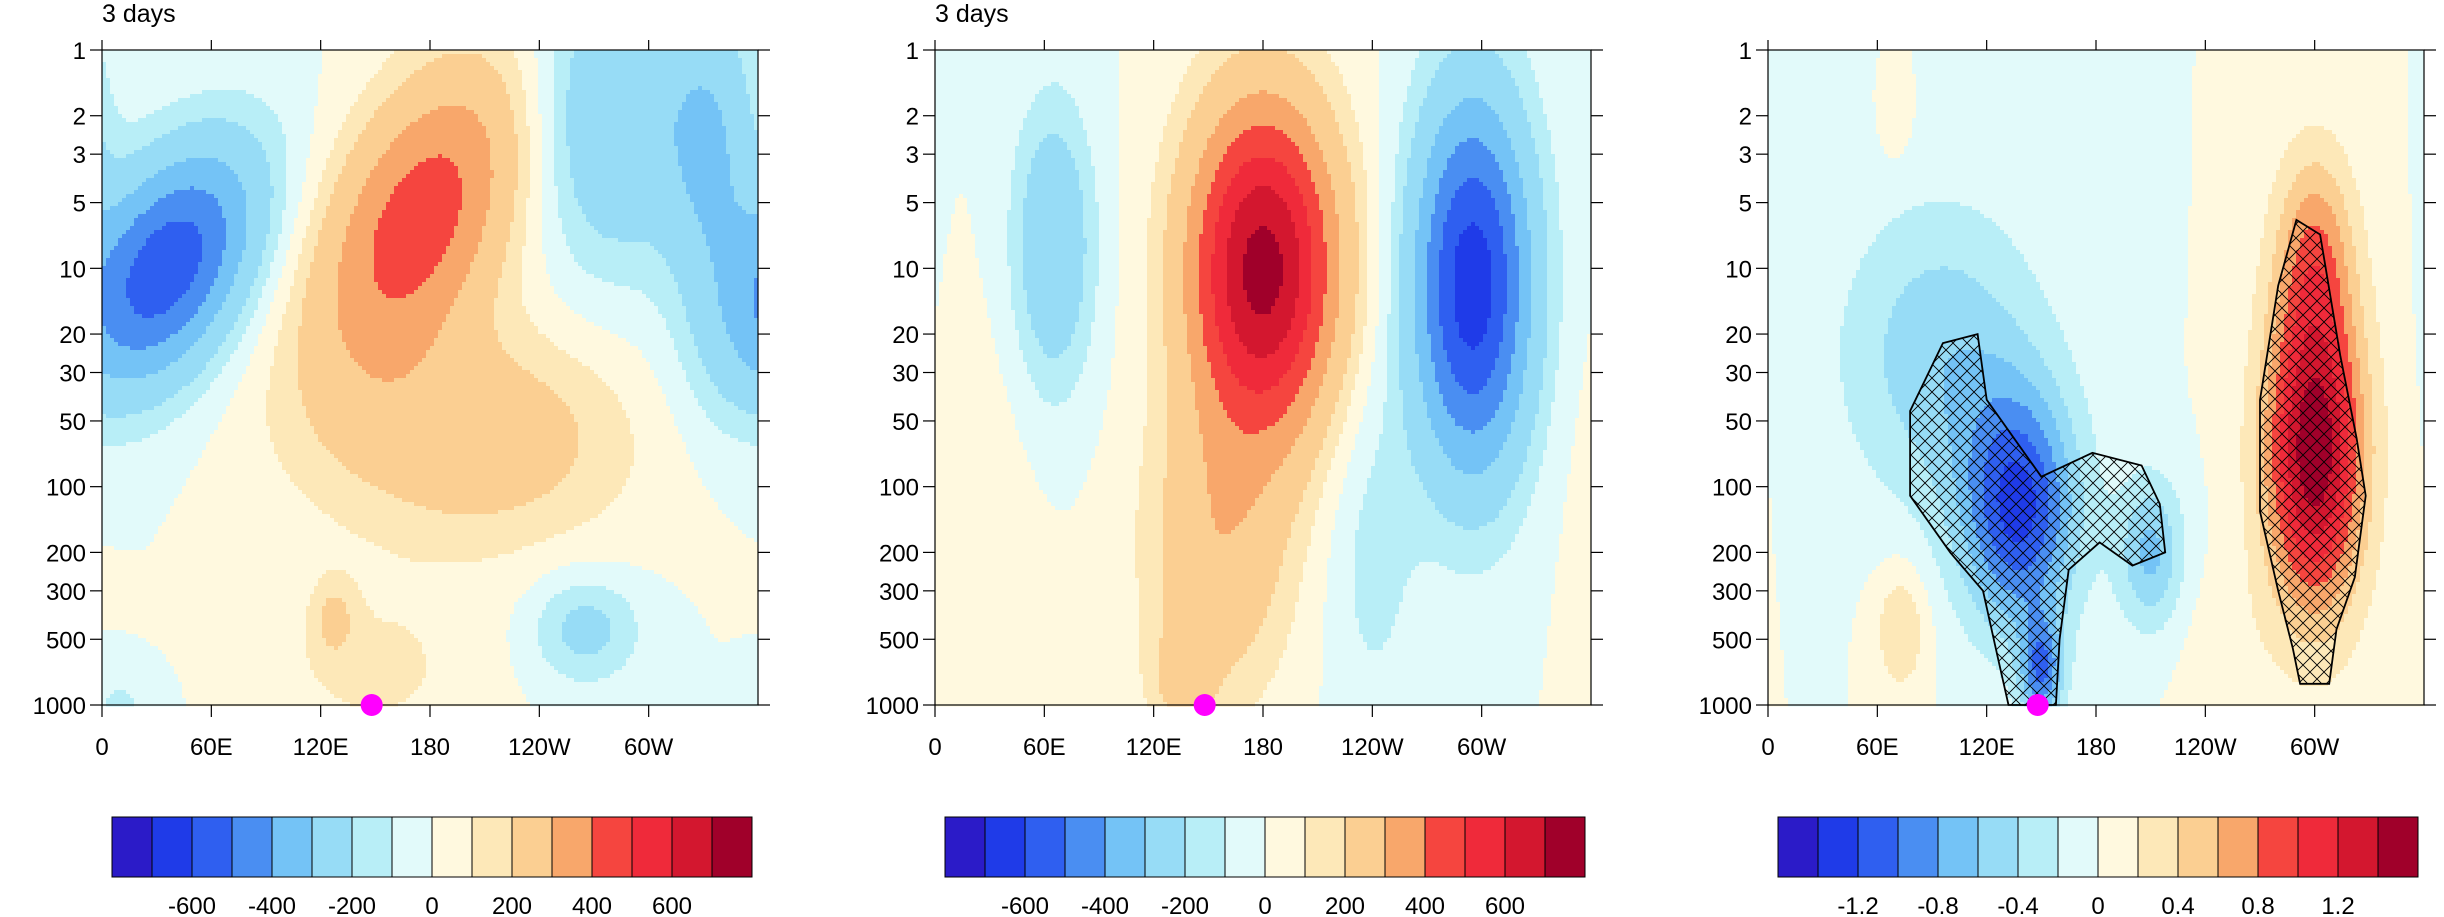 The height and width of the screenshot is (917, 2444). Describe the element at coordinates (1732, 553) in the screenshot. I see `y-tick-label: 200` at that location.